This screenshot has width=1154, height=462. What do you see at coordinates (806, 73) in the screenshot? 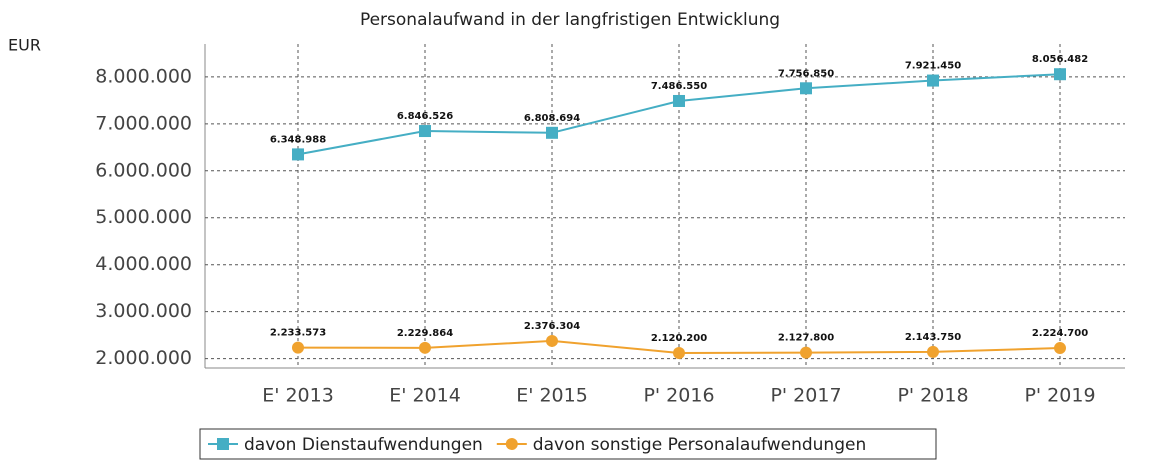
I see `data-label: 7.756.850` at bounding box center [806, 73].